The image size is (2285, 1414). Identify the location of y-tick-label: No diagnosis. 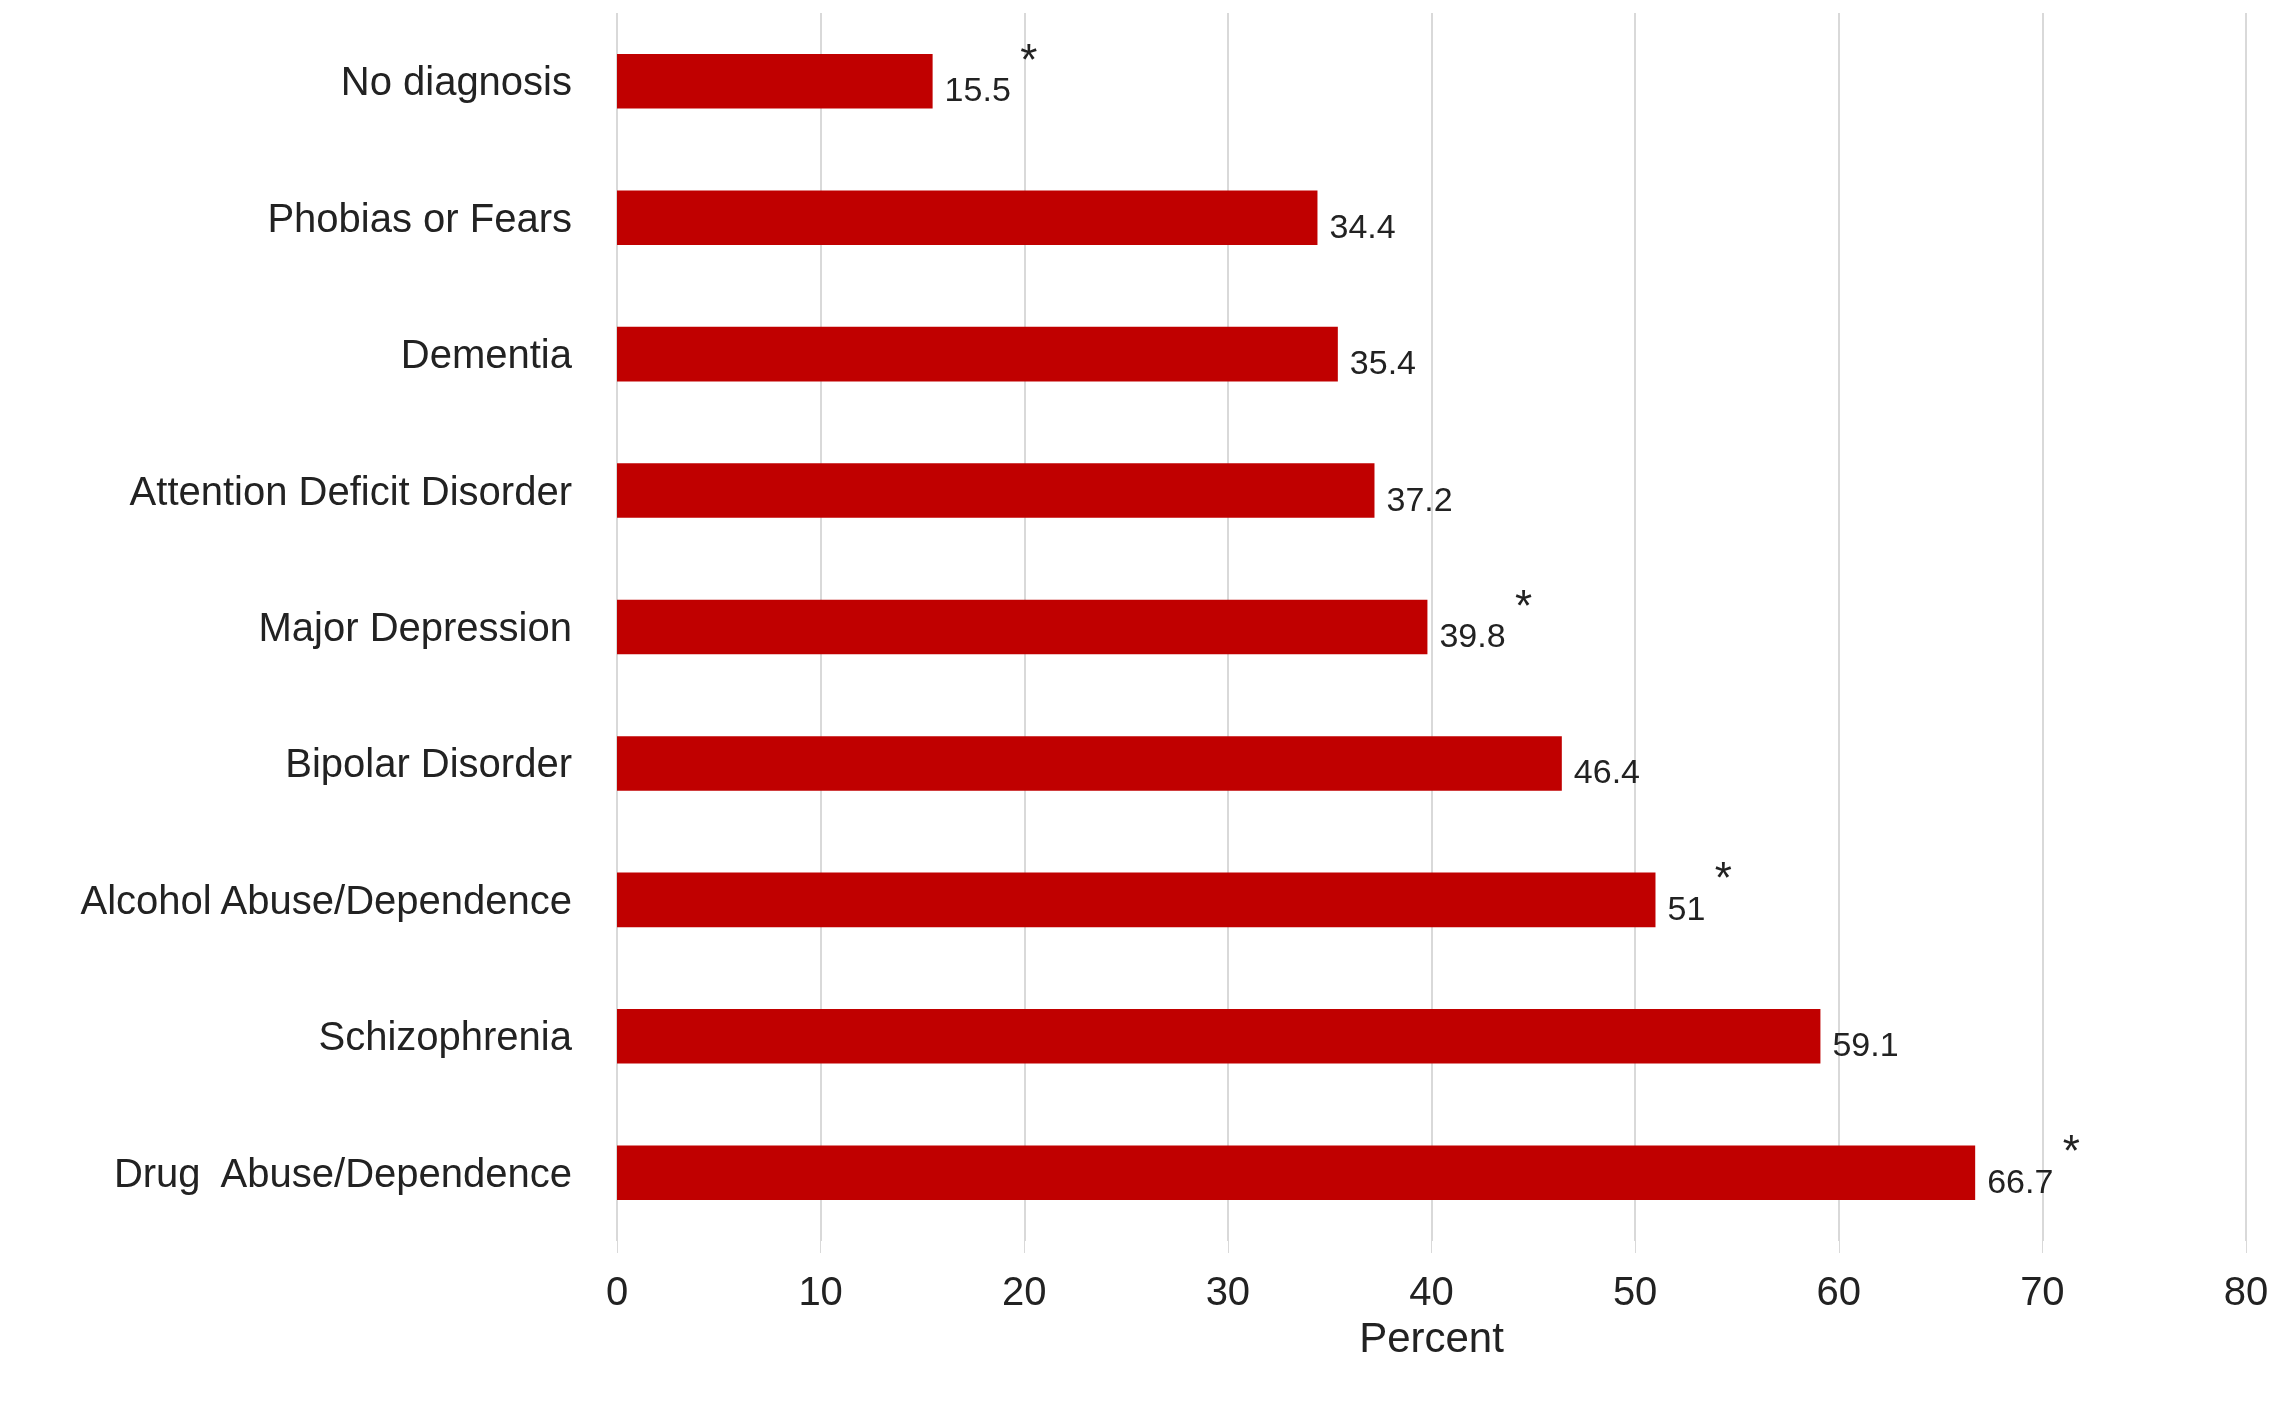
(456, 81).